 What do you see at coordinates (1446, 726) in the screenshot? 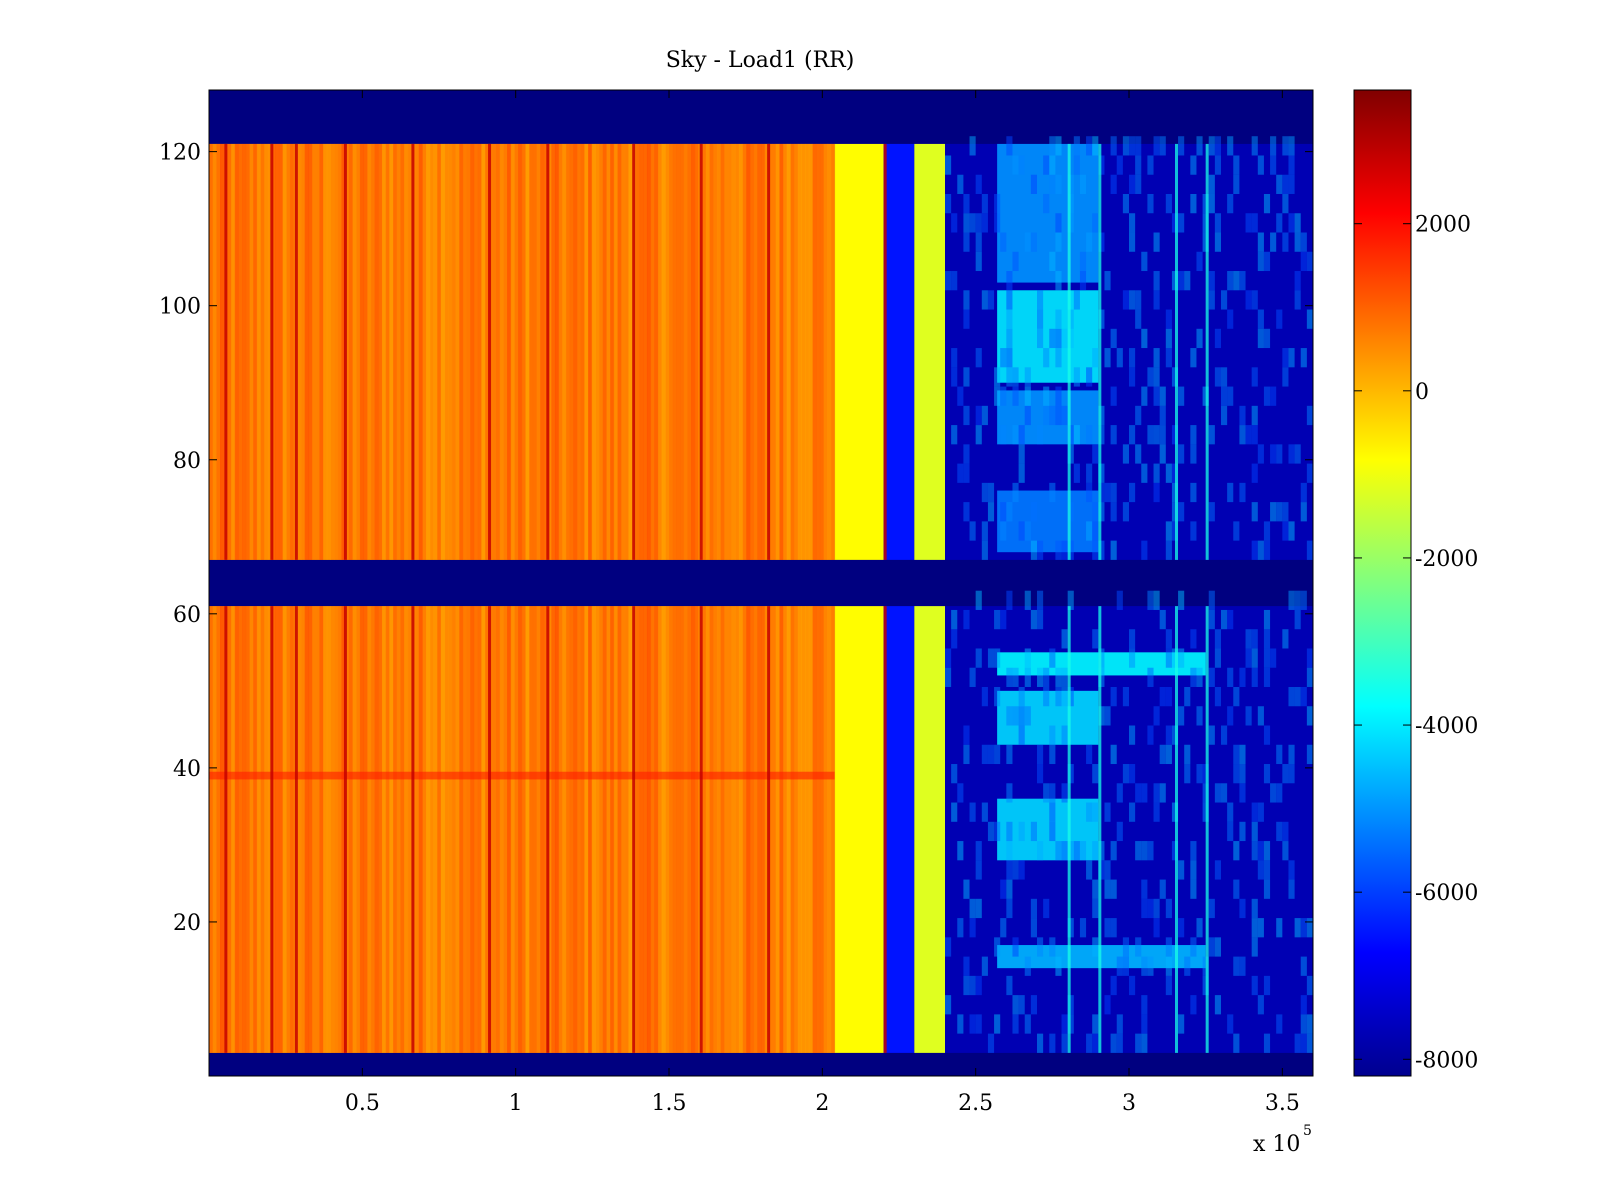
I see `colorbar-tick-label: -4000` at bounding box center [1446, 726].